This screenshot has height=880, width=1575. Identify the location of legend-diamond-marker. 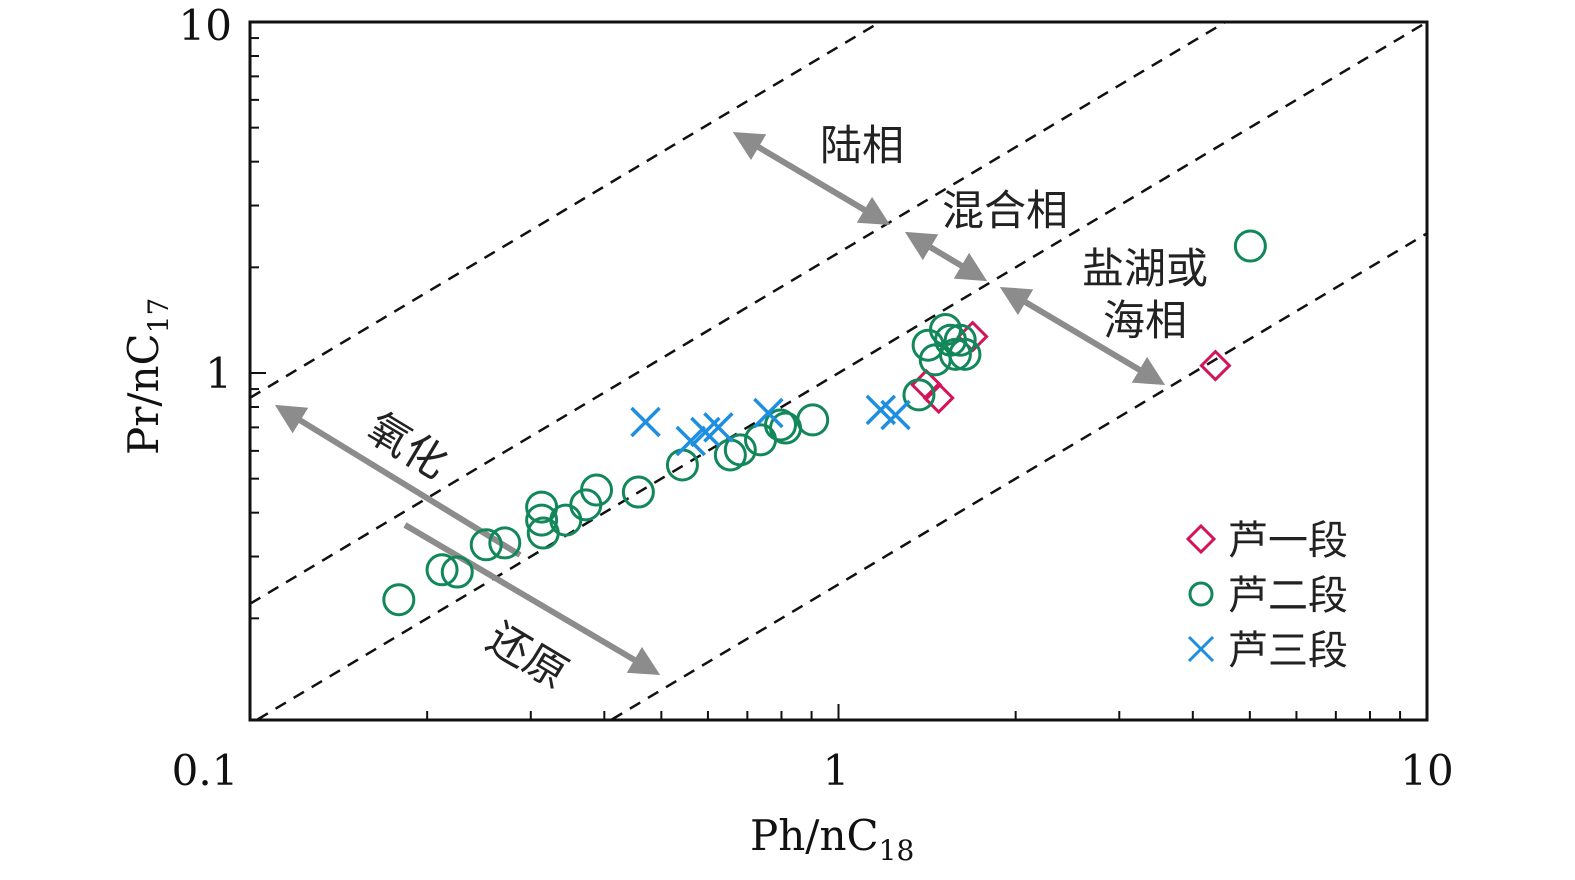
(1201, 539).